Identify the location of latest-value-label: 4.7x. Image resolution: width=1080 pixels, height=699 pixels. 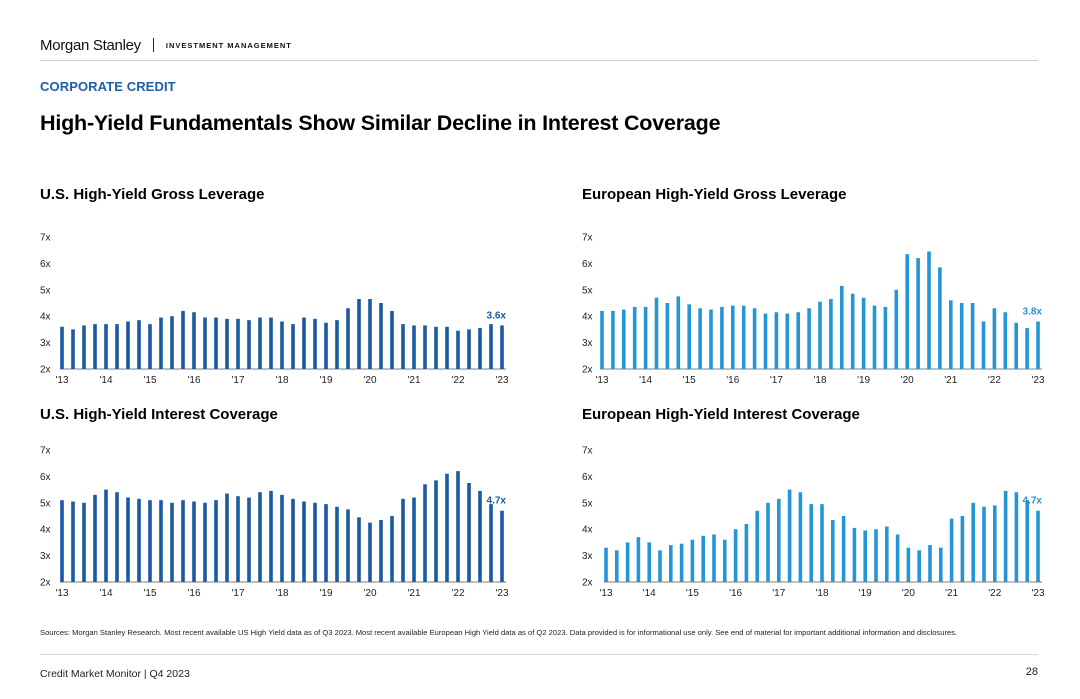
(497, 501).